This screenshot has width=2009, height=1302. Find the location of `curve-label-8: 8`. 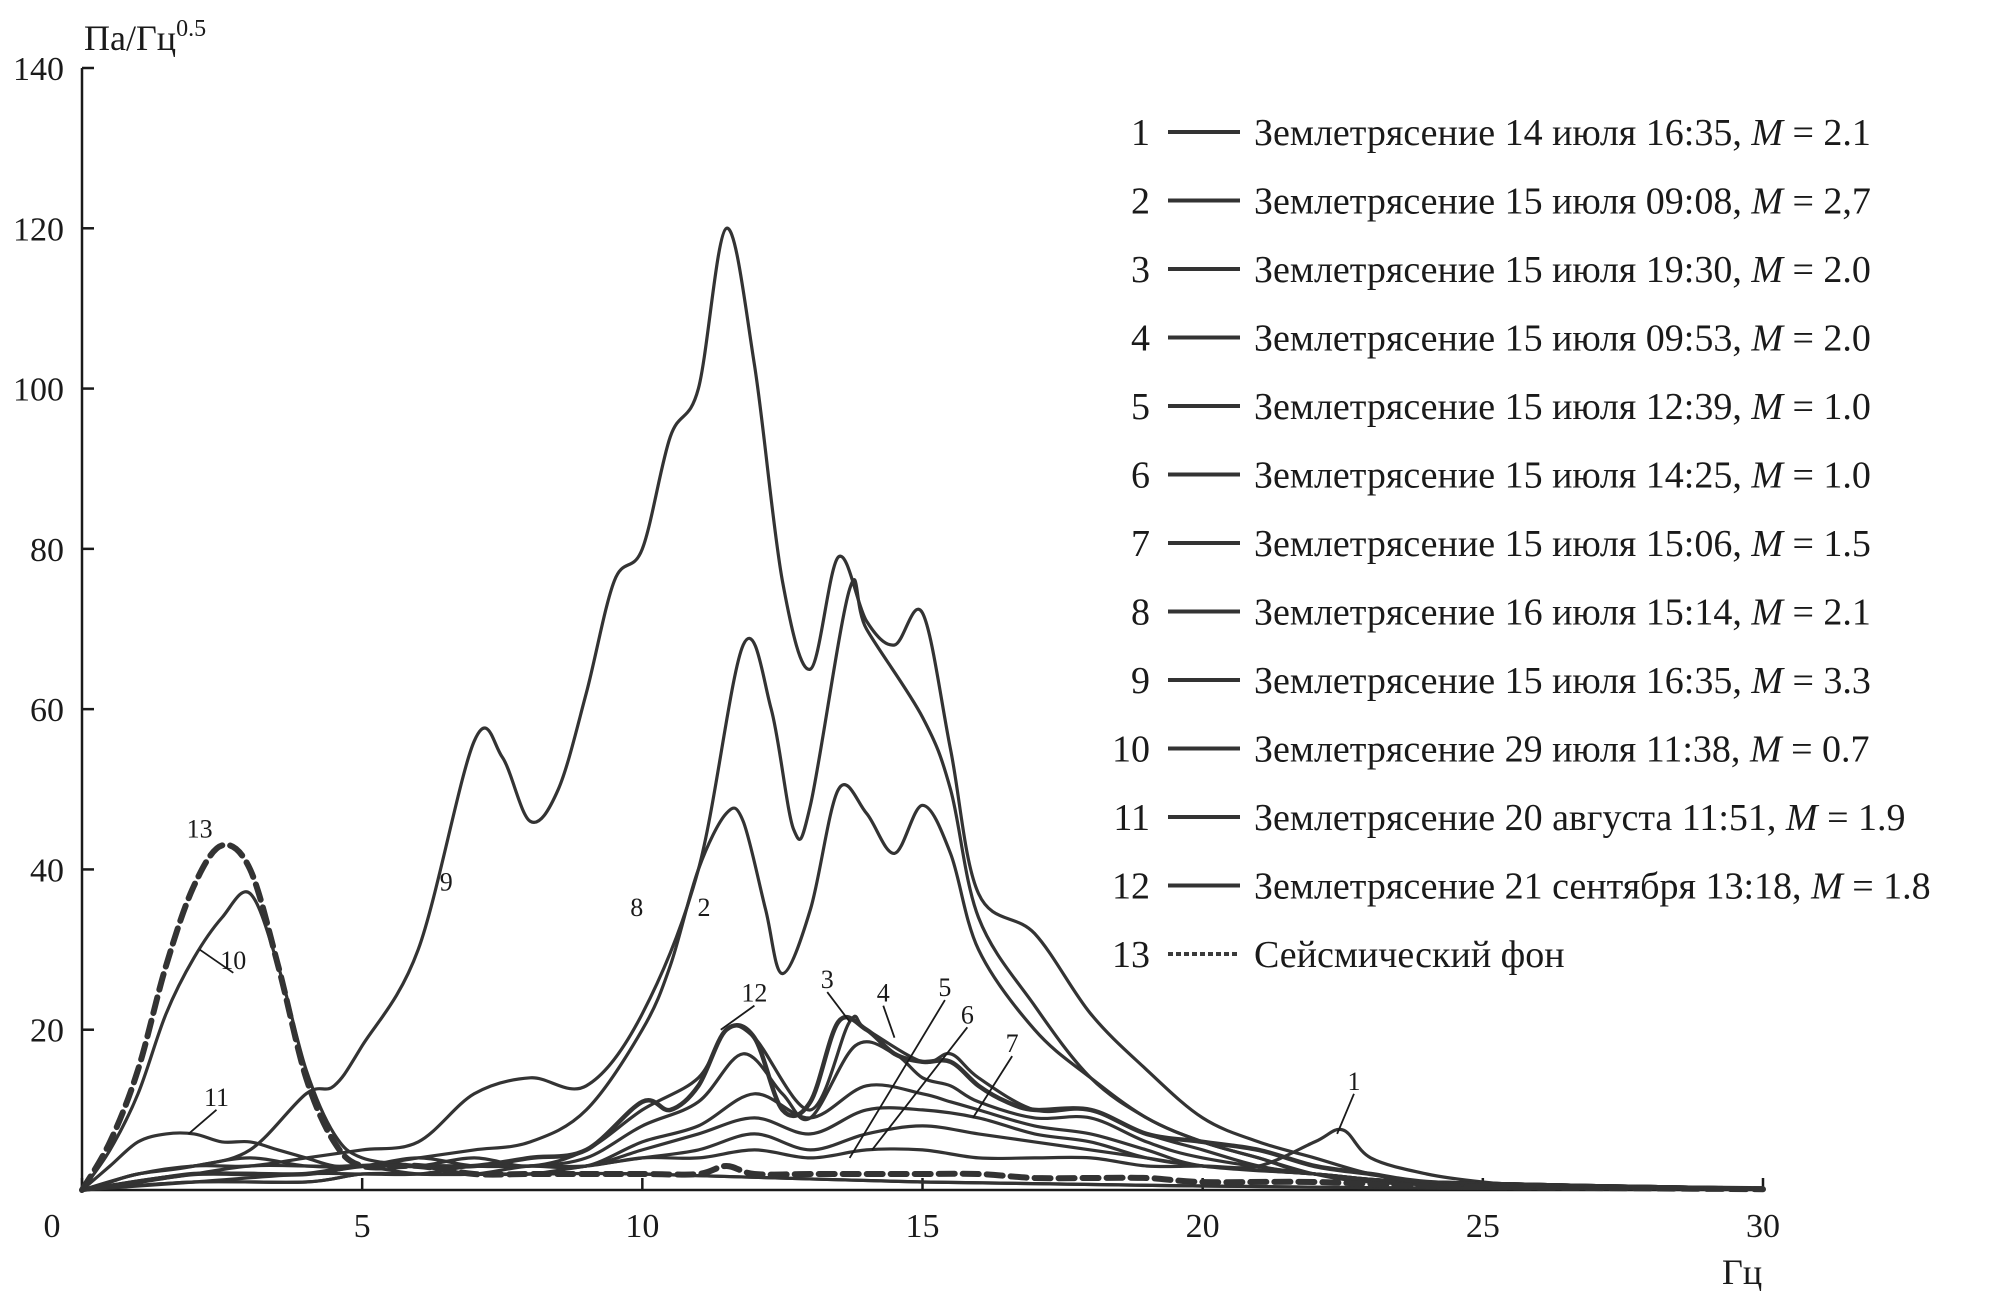

curve-label-8: 8 is located at coordinates (636, 907).